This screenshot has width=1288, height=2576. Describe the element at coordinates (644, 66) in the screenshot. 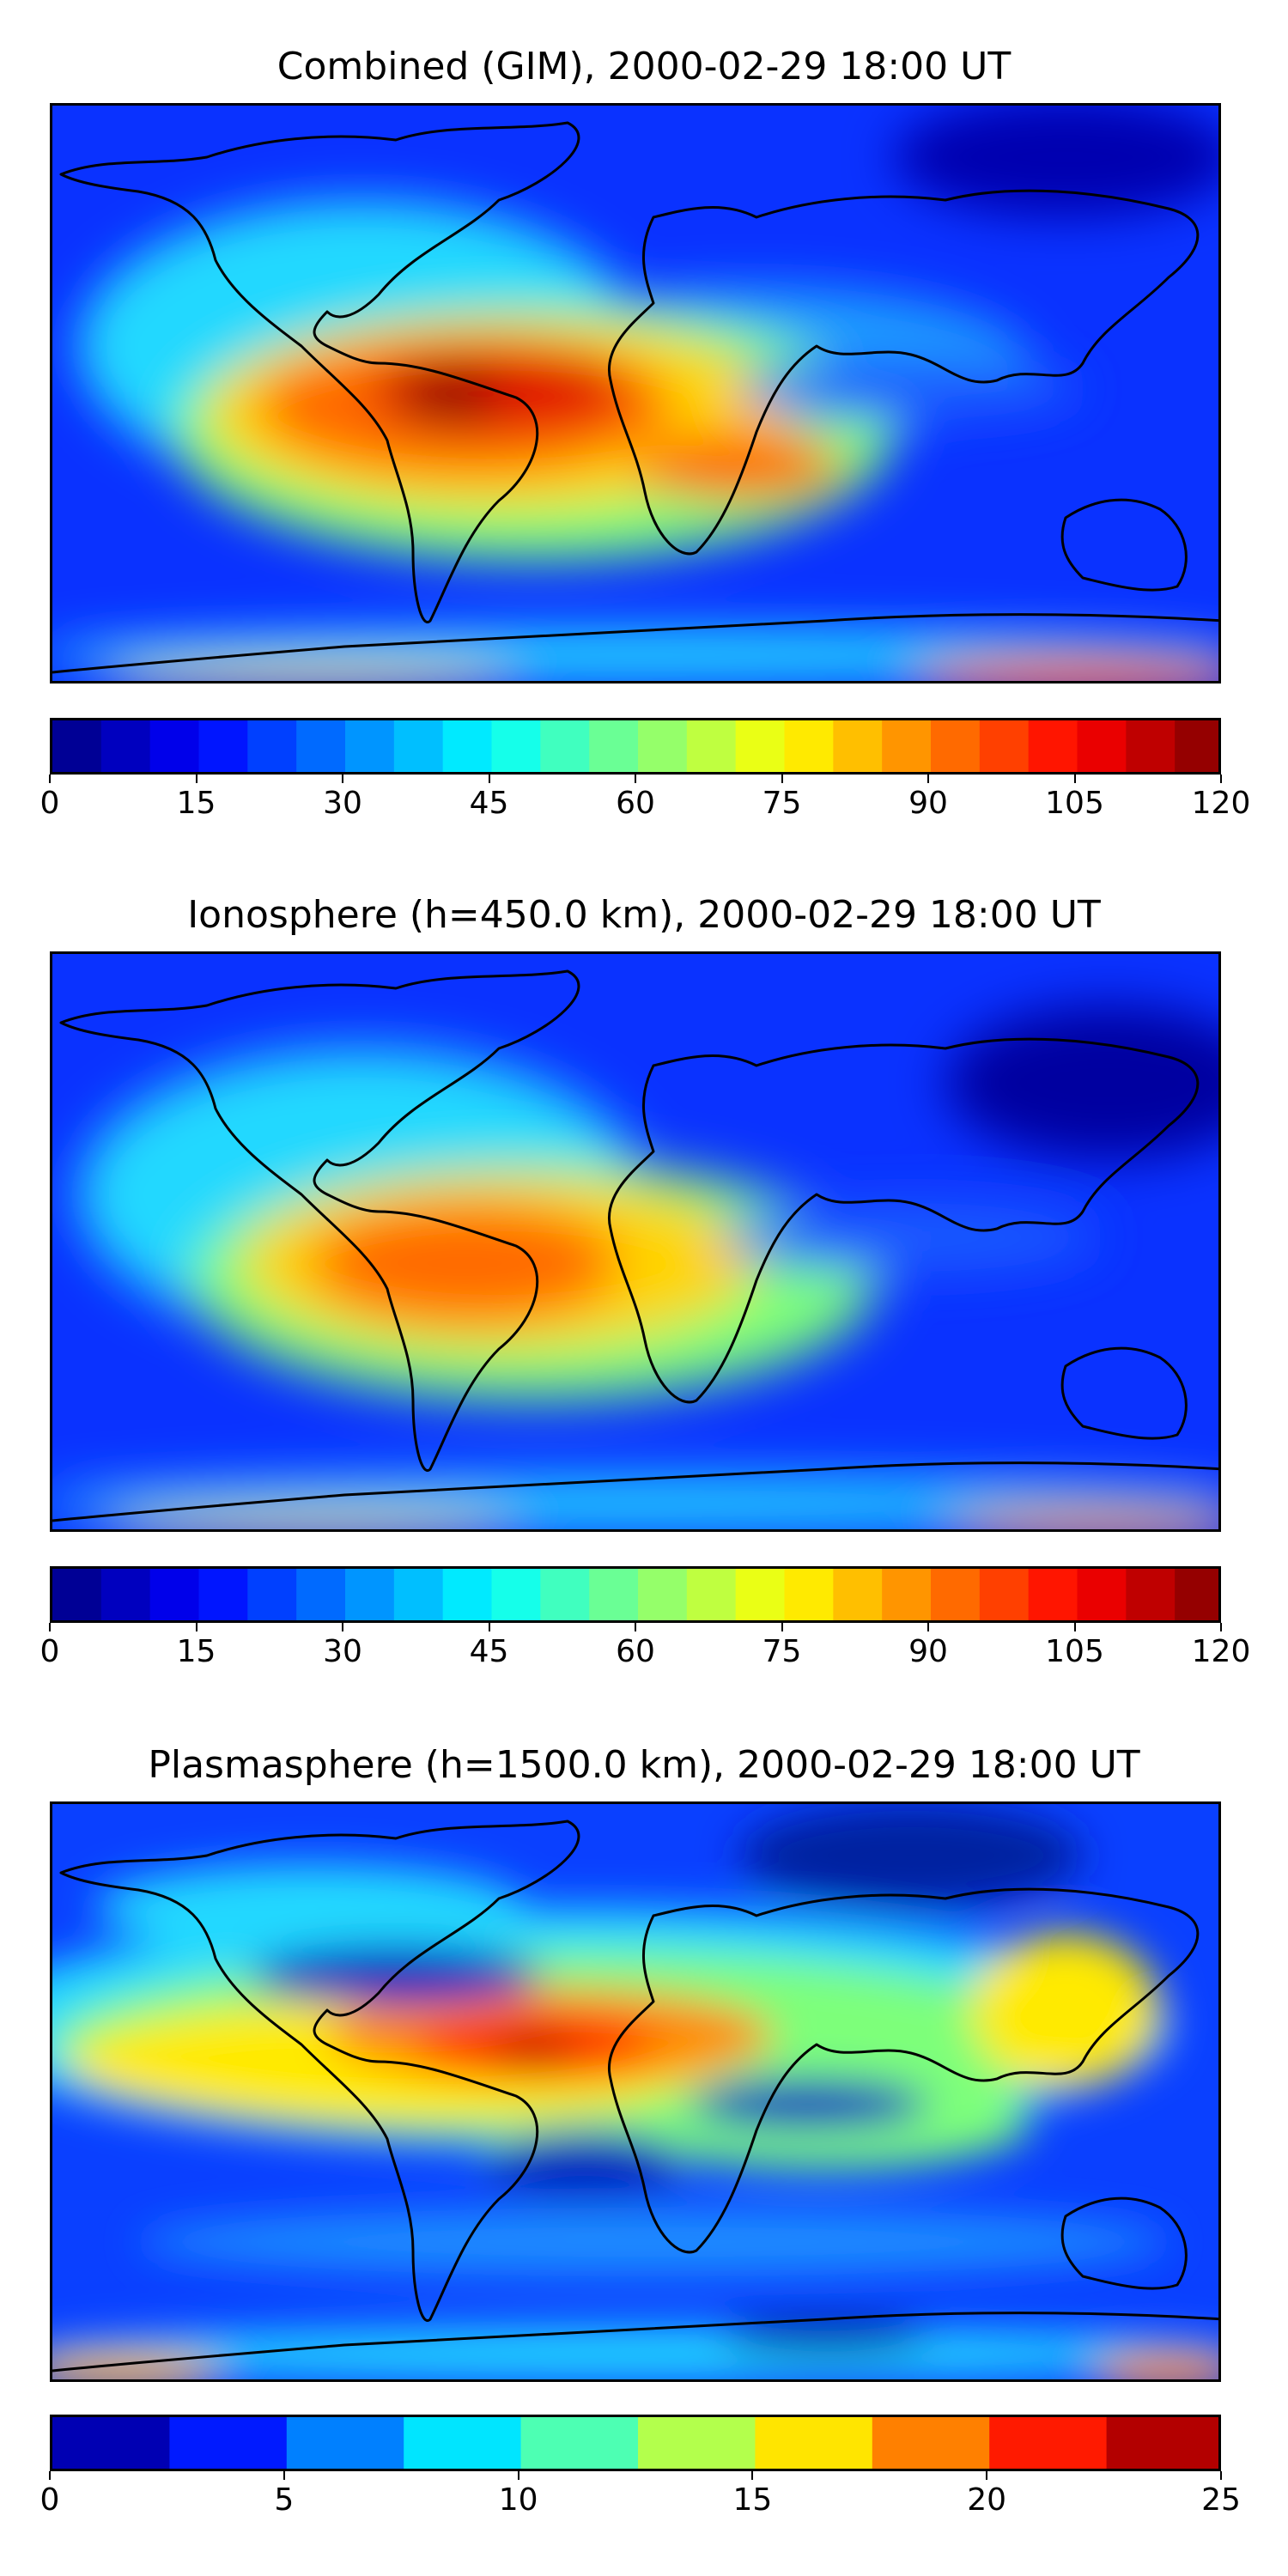

I see `panel-1-title: Combined (GIM), 2000-02-29 18:00 UT` at that location.